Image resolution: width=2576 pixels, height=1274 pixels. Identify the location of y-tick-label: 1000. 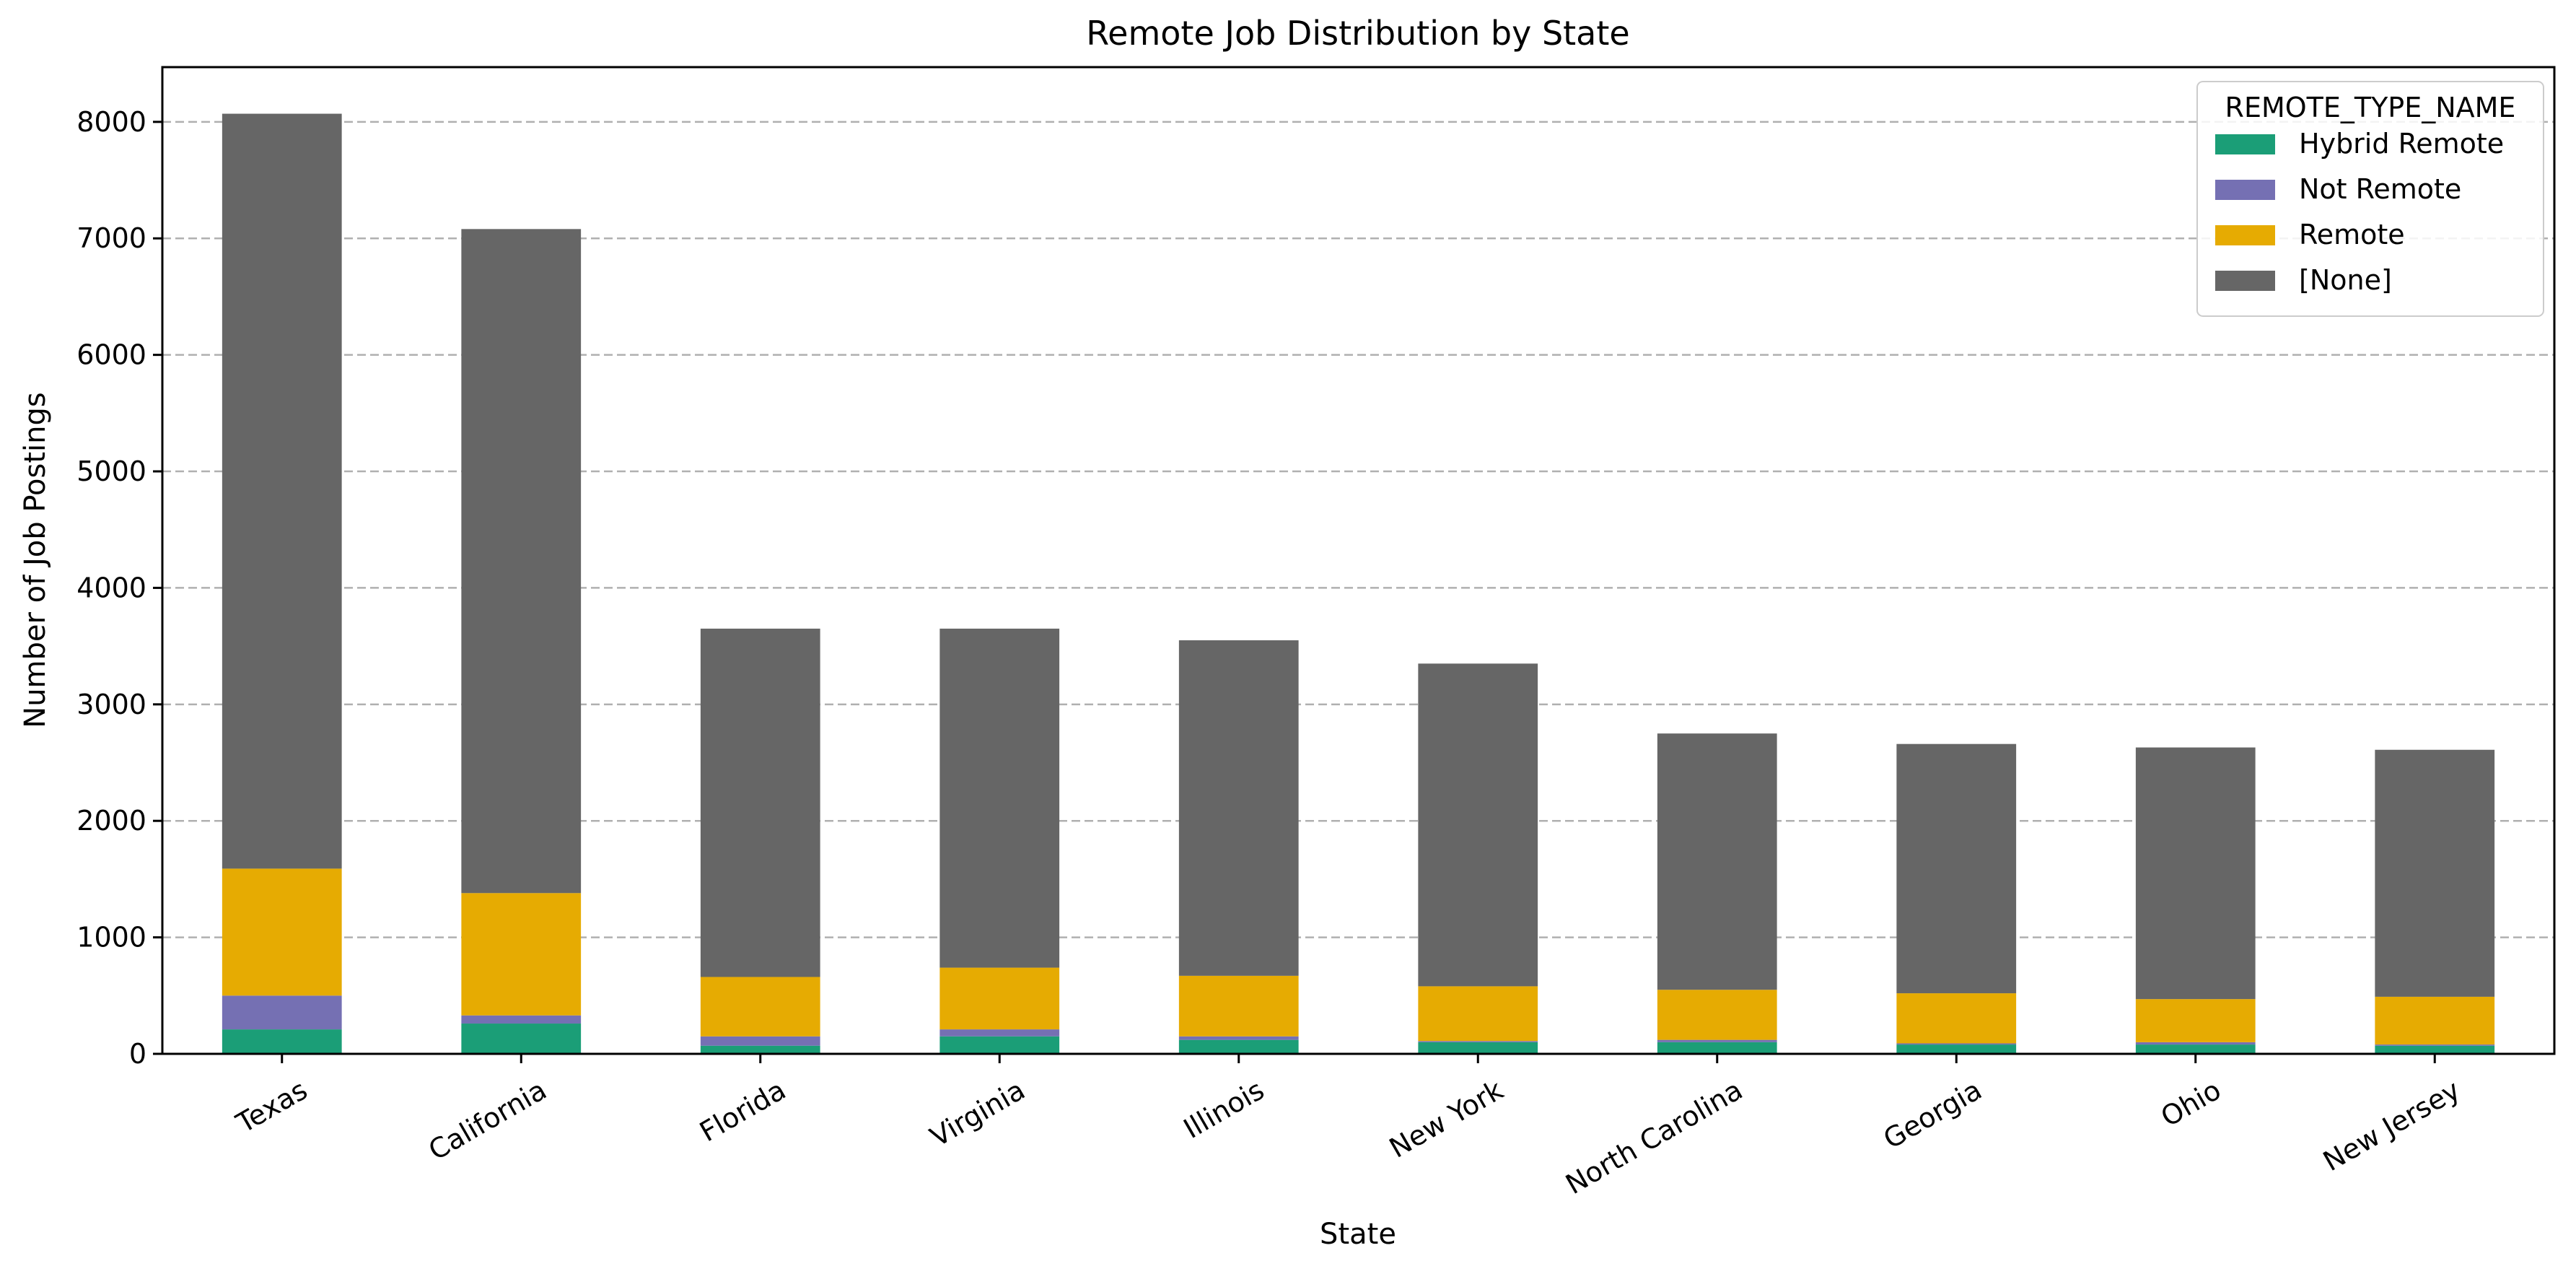
(111, 938).